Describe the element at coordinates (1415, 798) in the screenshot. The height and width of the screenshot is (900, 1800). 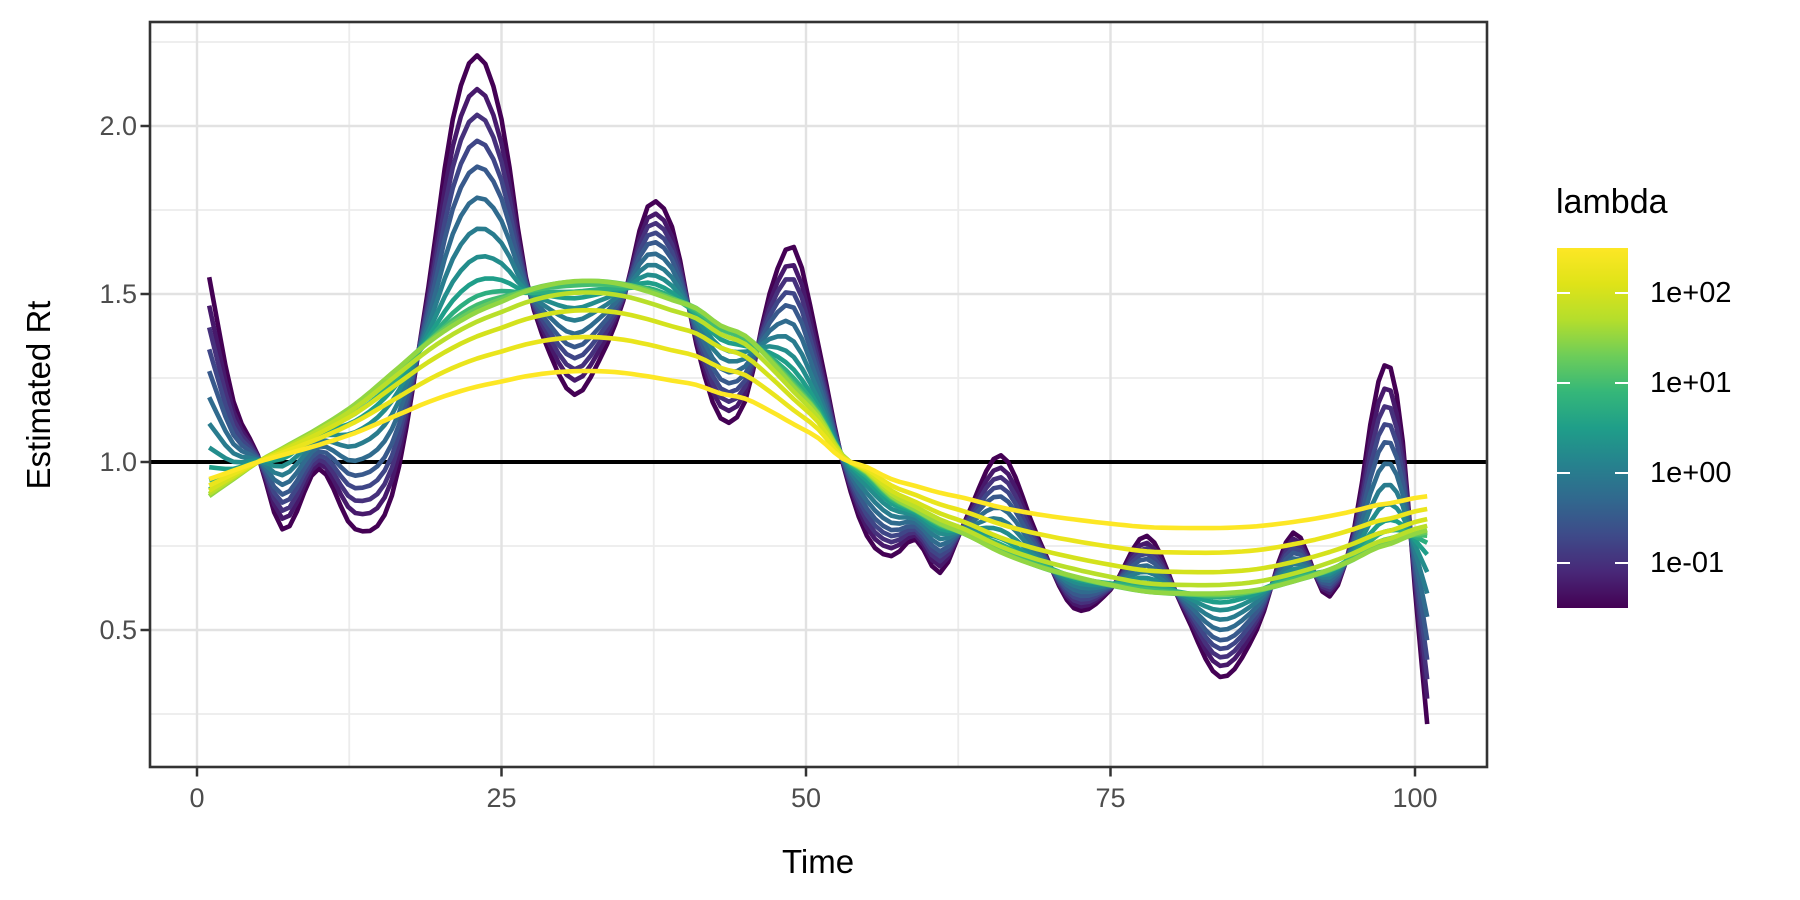
I see `x-tick-label: 100` at that location.